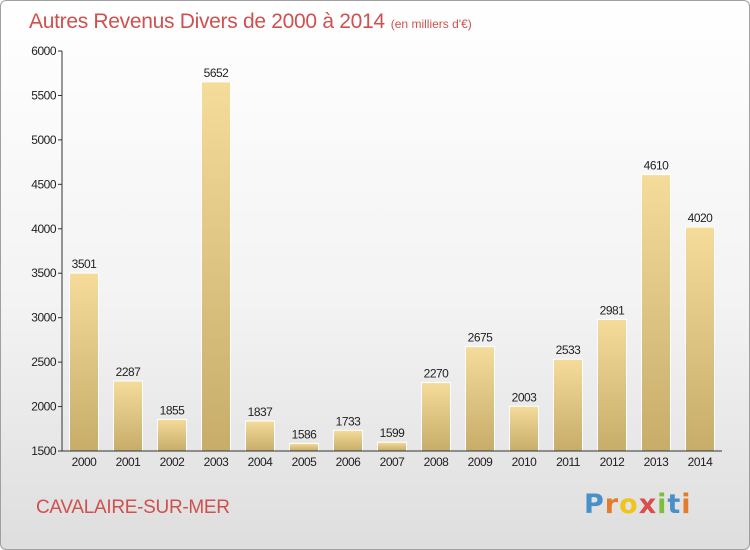  Describe the element at coordinates (129, 462) in the screenshot. I see `x-tick-label-2001: 2001` at that location.